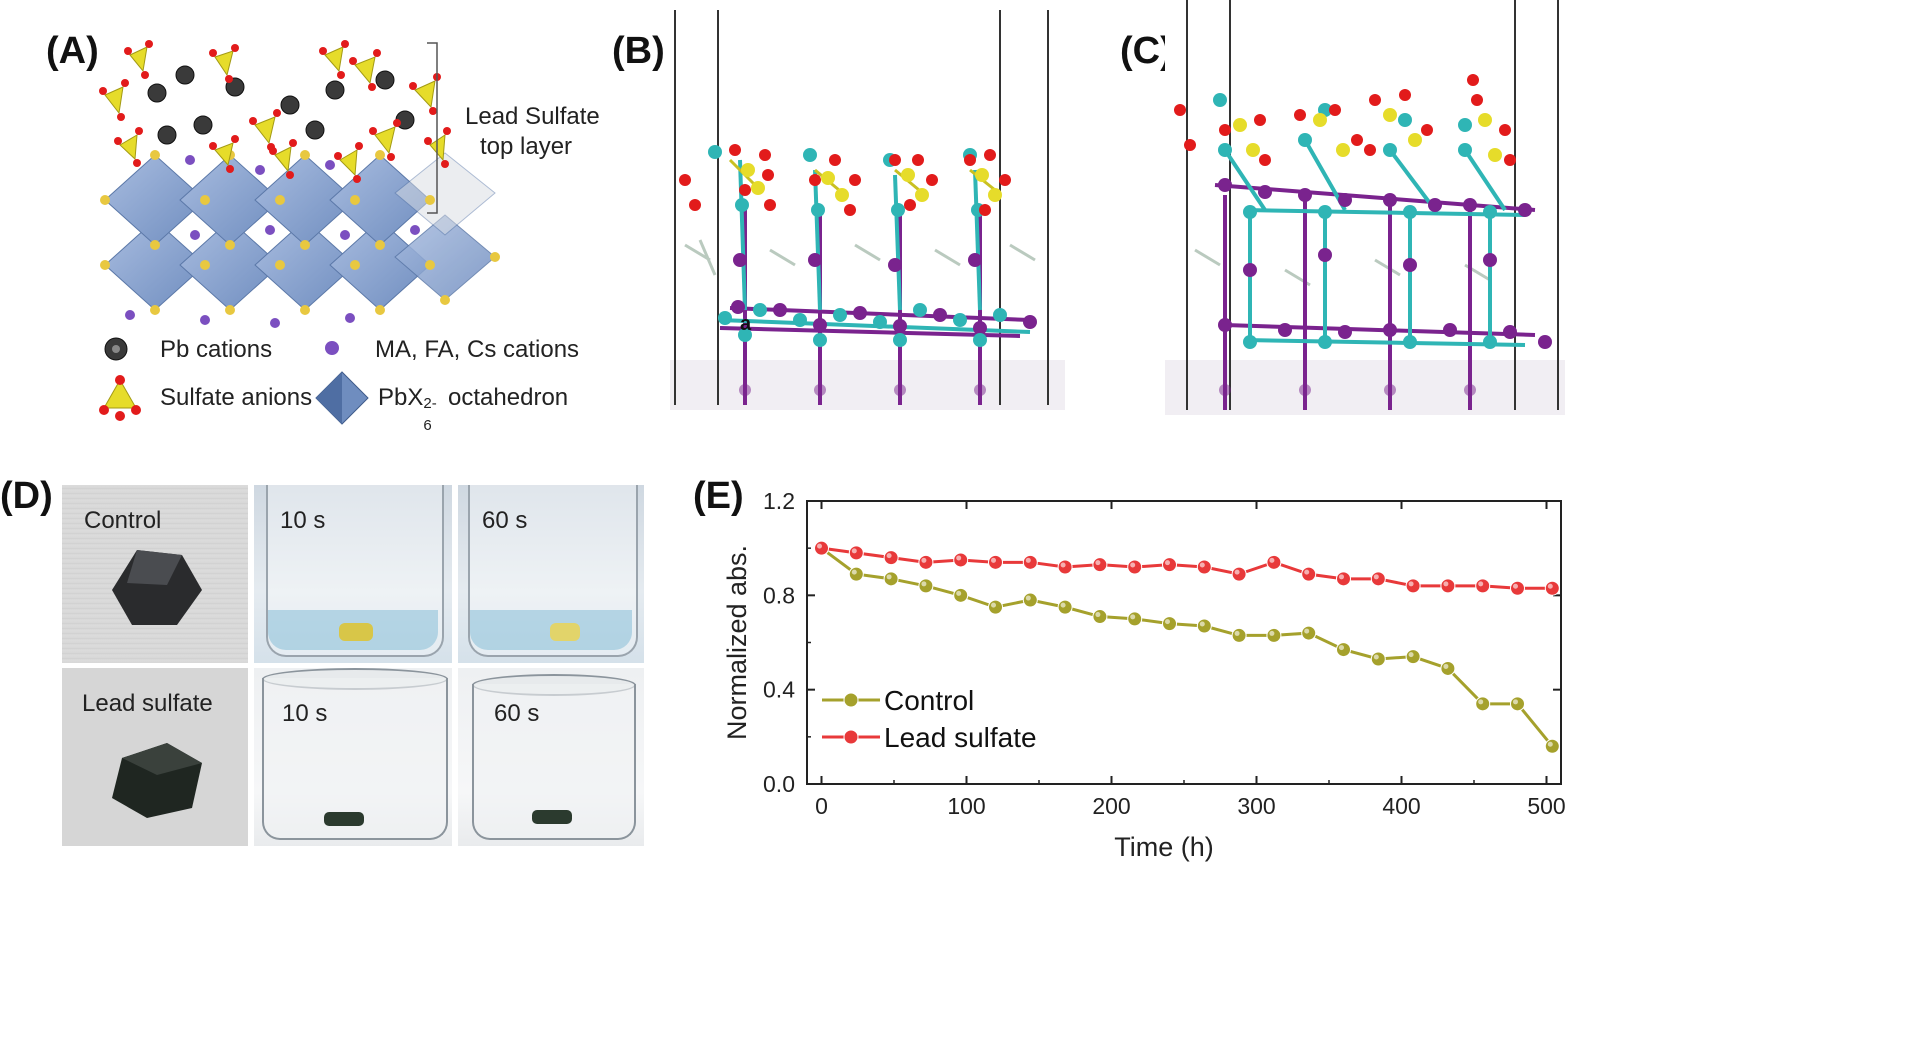  What do you see at coordinates (155, 574) in the screenshot?
I see `photo-control-crystal: Control` at bounding box center [155, 574].